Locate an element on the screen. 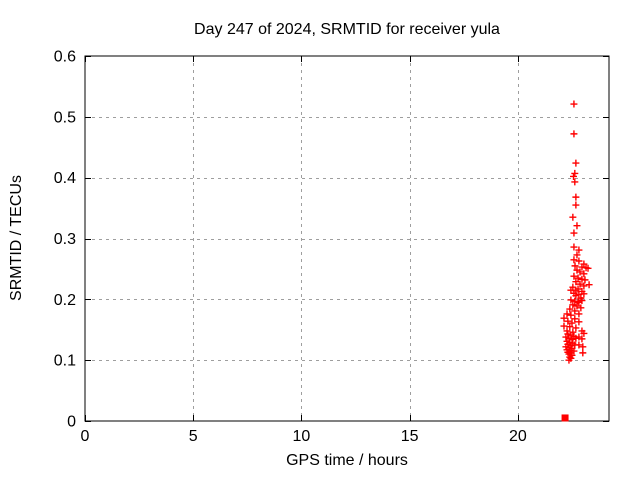  y-tick-label: 0.5 is located at coordinates (65, 117).